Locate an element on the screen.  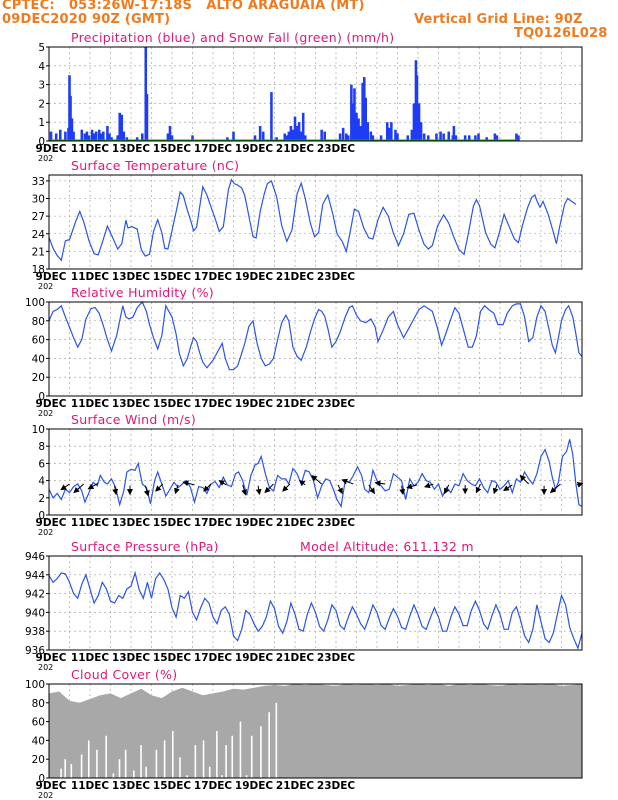
panel-annotation: Model Altitude: 611.132 m is located at coordinates (387, 546).